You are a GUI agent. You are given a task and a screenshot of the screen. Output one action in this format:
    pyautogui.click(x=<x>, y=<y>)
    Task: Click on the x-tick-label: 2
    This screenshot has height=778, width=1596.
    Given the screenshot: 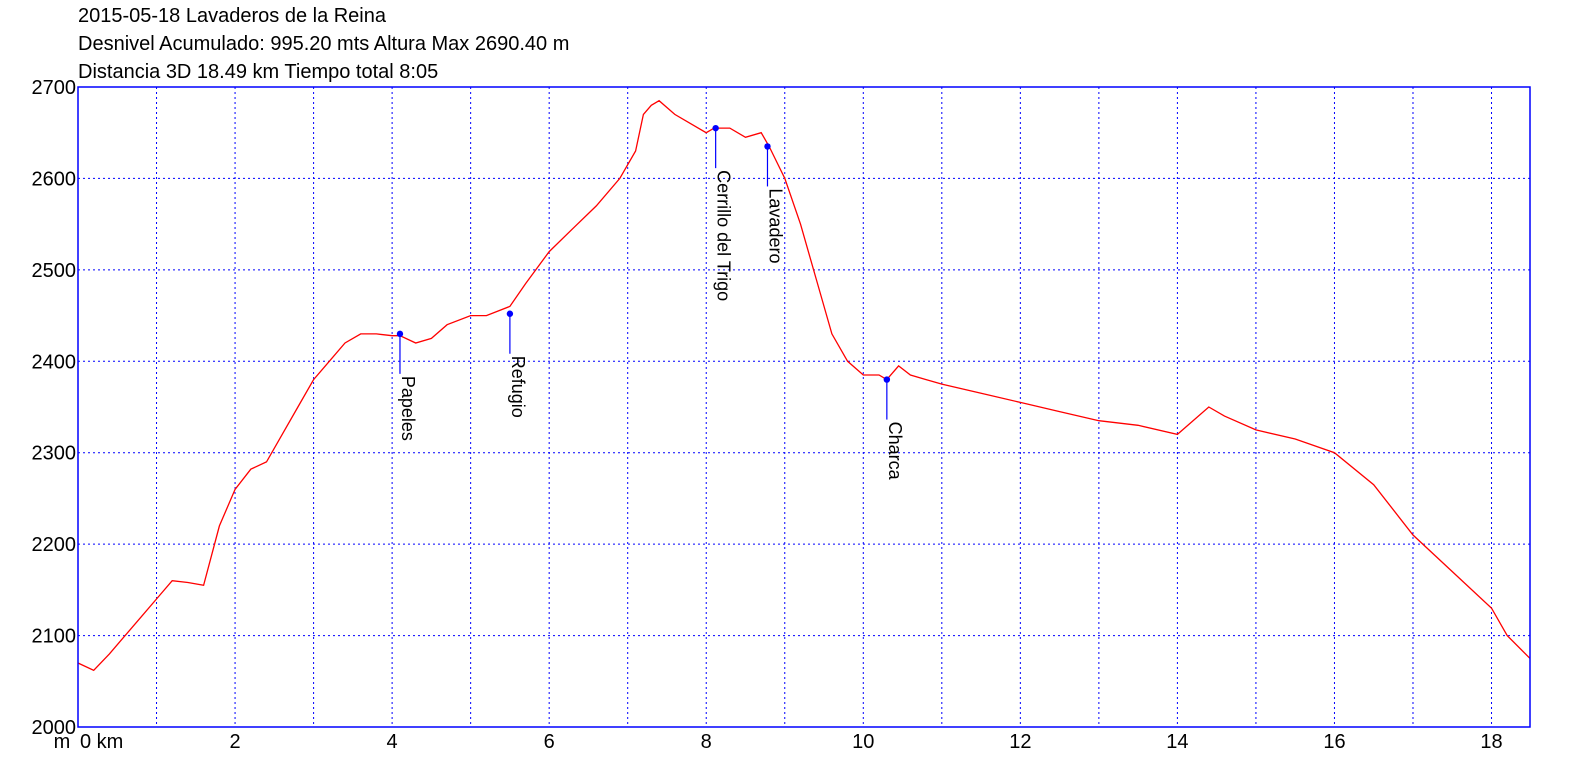 What is the action you would take?
    pyautogui.click(x=234, y=742)
    